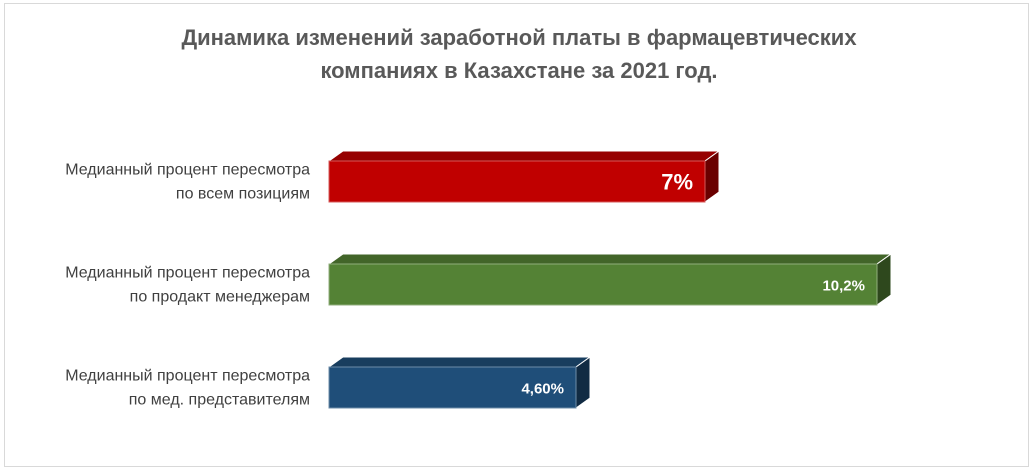 This screenshot has width=1035, height=474. What do you see at coordinates (542, 389) in the screenshot?
I see `bar-value-label: 4,60%` at bounding box center [542, 389].